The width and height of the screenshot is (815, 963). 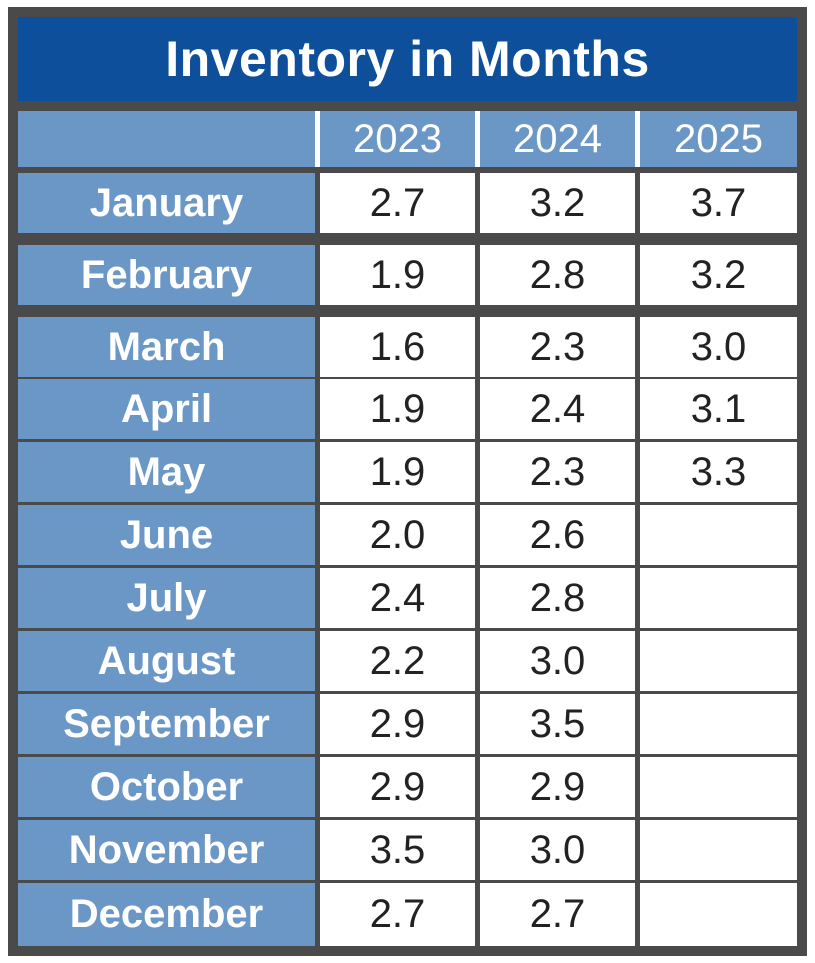 What do you see at coordinates (718, 914) in the screenshot?
I see `value-cell-december-2025` at bounding box center [718, 914].